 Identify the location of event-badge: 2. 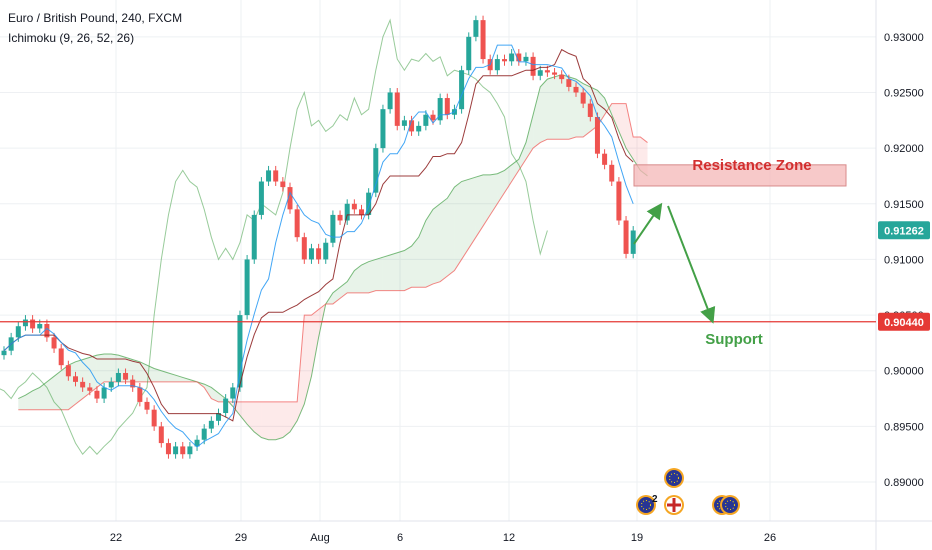
(647, 504).